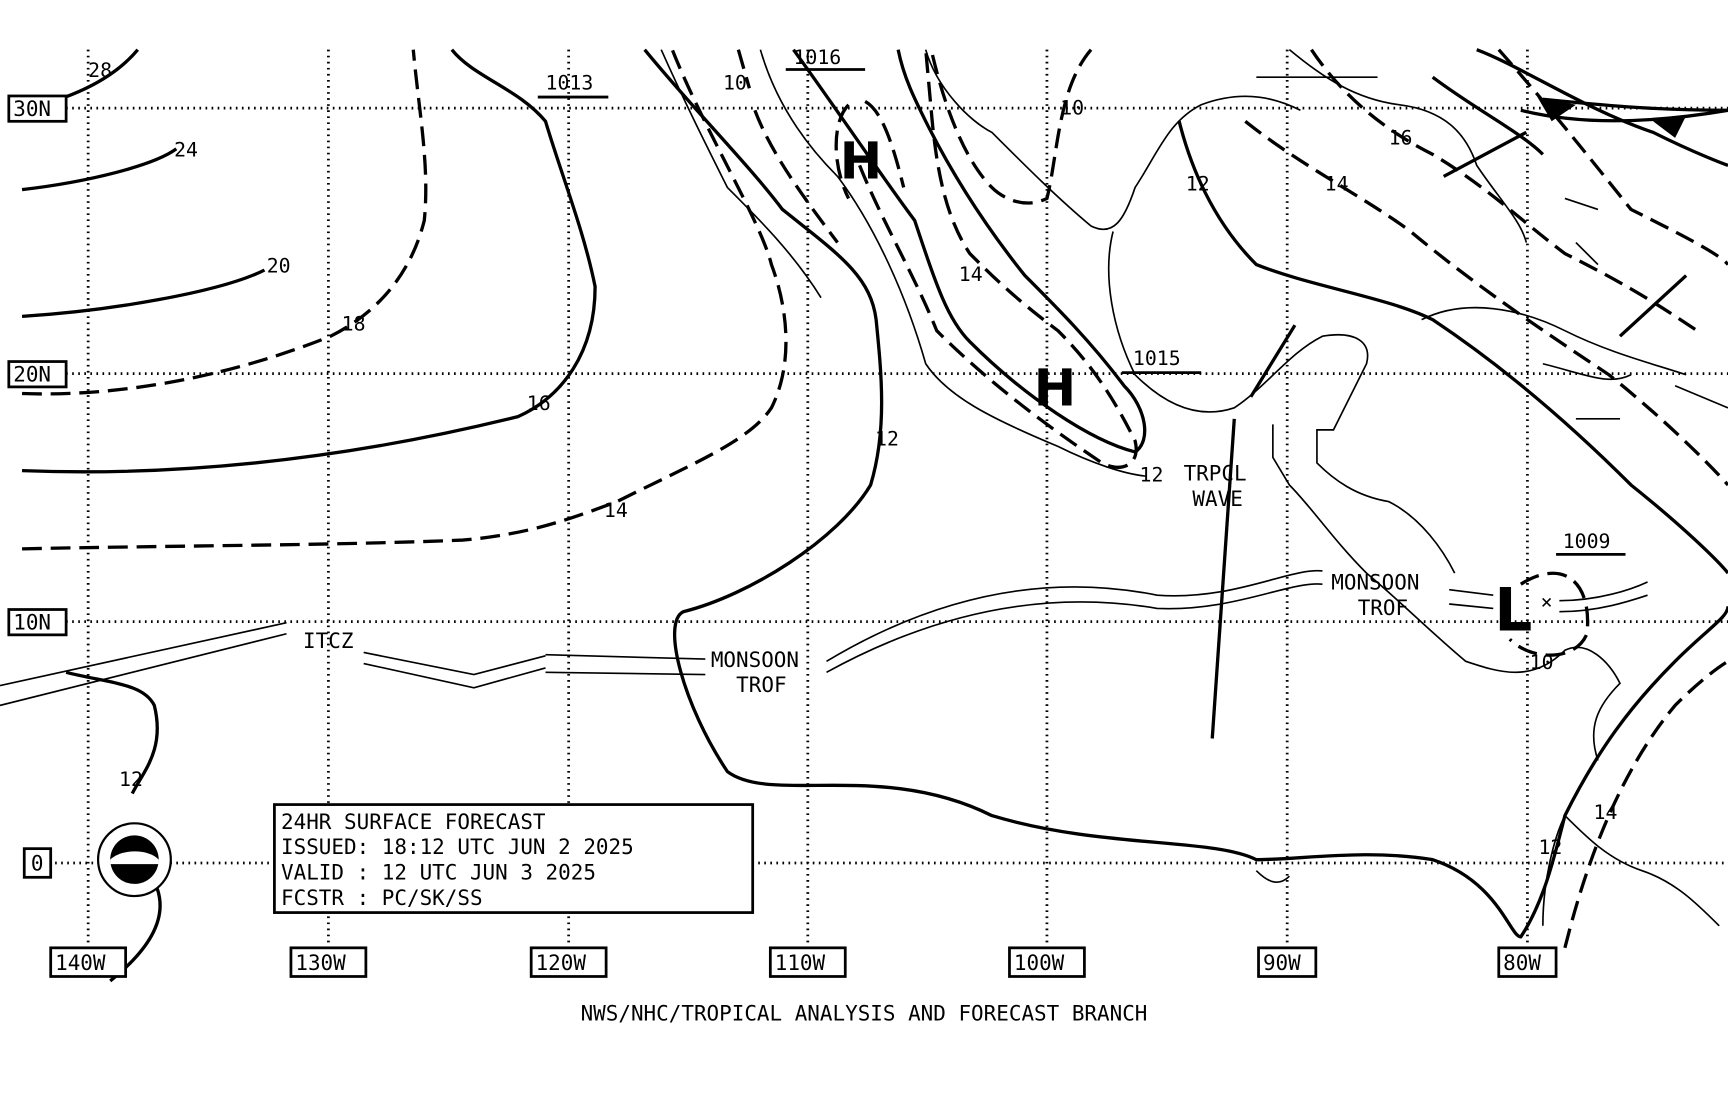 This screenshot has height=1100, width=1728. Describe the element at coordinates (1217, 499) in the screenshot. I see `tropical-wave-label: WAVE` at that location.